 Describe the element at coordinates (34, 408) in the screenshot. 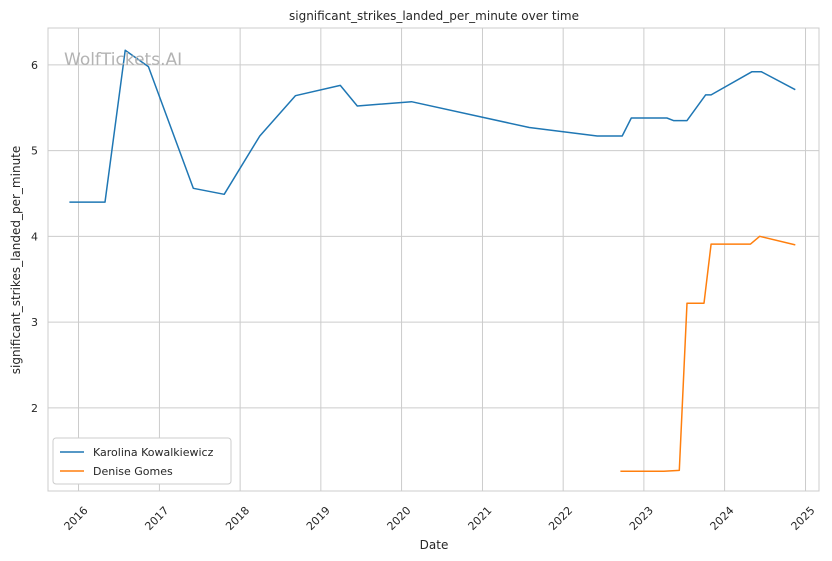

I see `y-tick-label: 2` at that location.